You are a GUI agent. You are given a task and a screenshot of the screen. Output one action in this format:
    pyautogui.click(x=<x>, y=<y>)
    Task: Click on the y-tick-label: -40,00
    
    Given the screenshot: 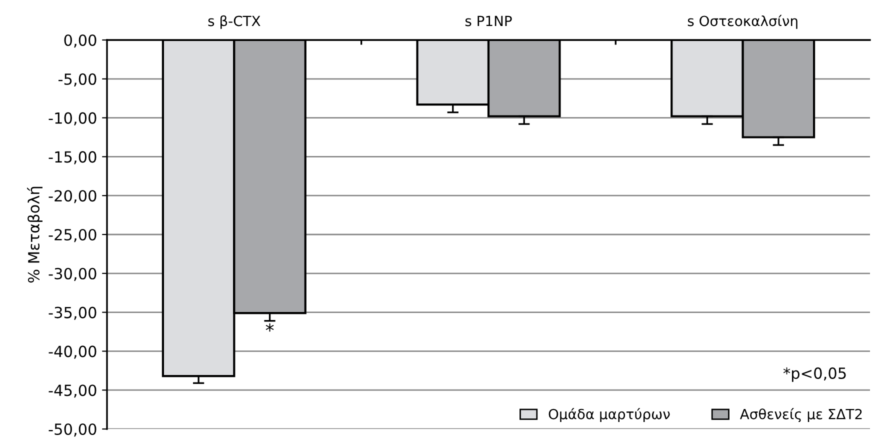 What is the action you would take?
    pyautogui.click(x=72, y=352)
    